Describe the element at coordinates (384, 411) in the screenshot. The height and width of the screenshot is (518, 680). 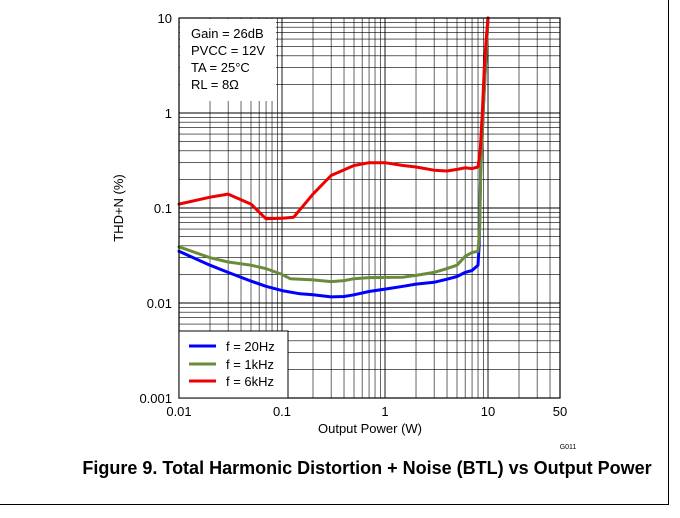
I see `x-tick-label: 1` at that location.